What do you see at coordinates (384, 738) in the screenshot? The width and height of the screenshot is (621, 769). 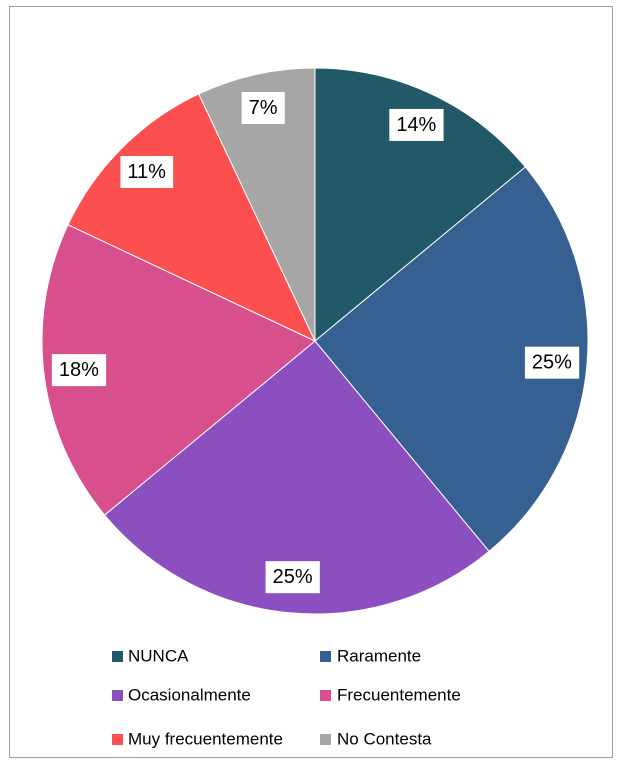 I see `legend-label: No Contesta` at bounding box center [384, 738].